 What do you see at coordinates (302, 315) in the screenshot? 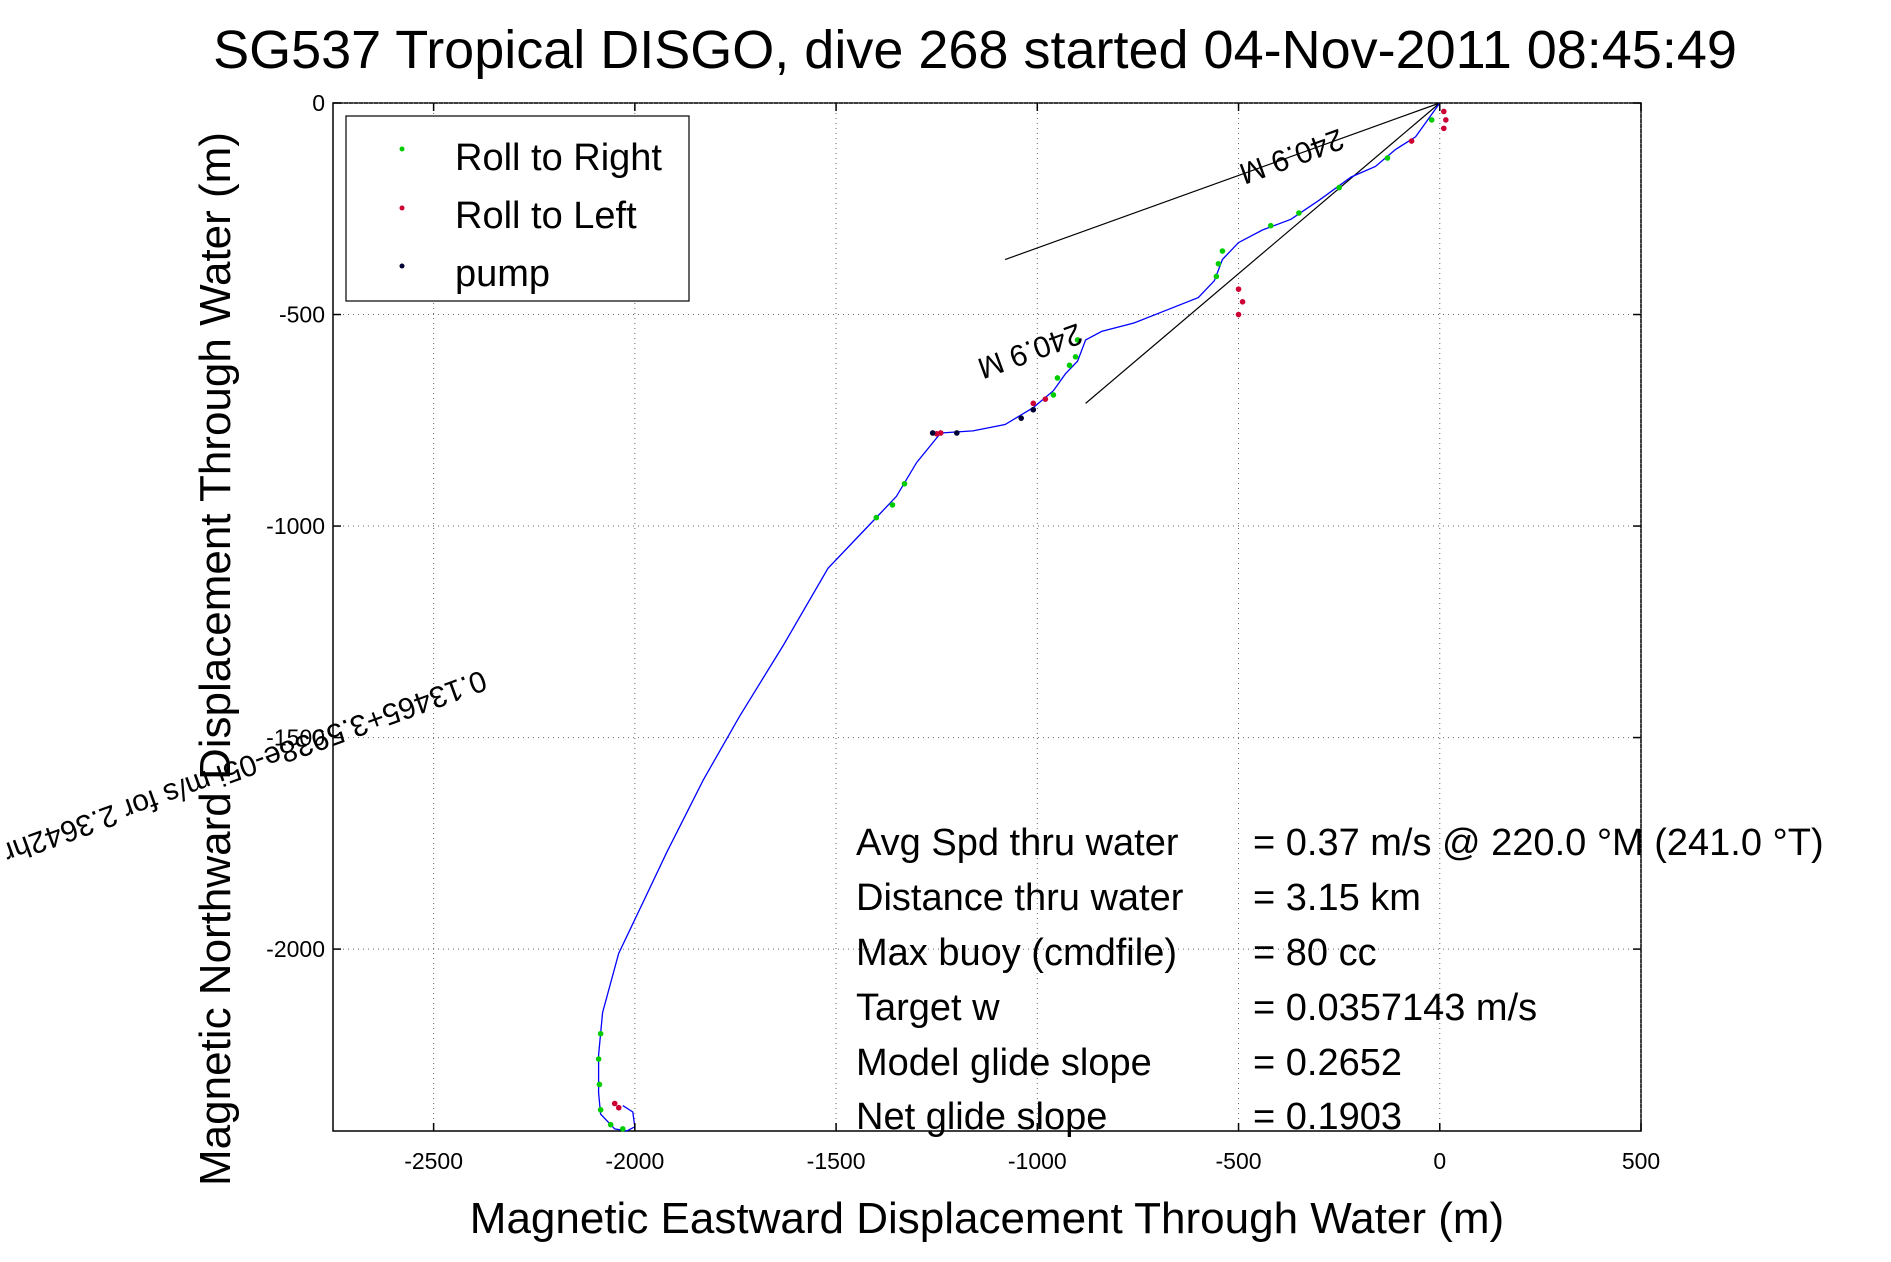
I see `y-tick-label: -500` at bounding box center [302, 315].